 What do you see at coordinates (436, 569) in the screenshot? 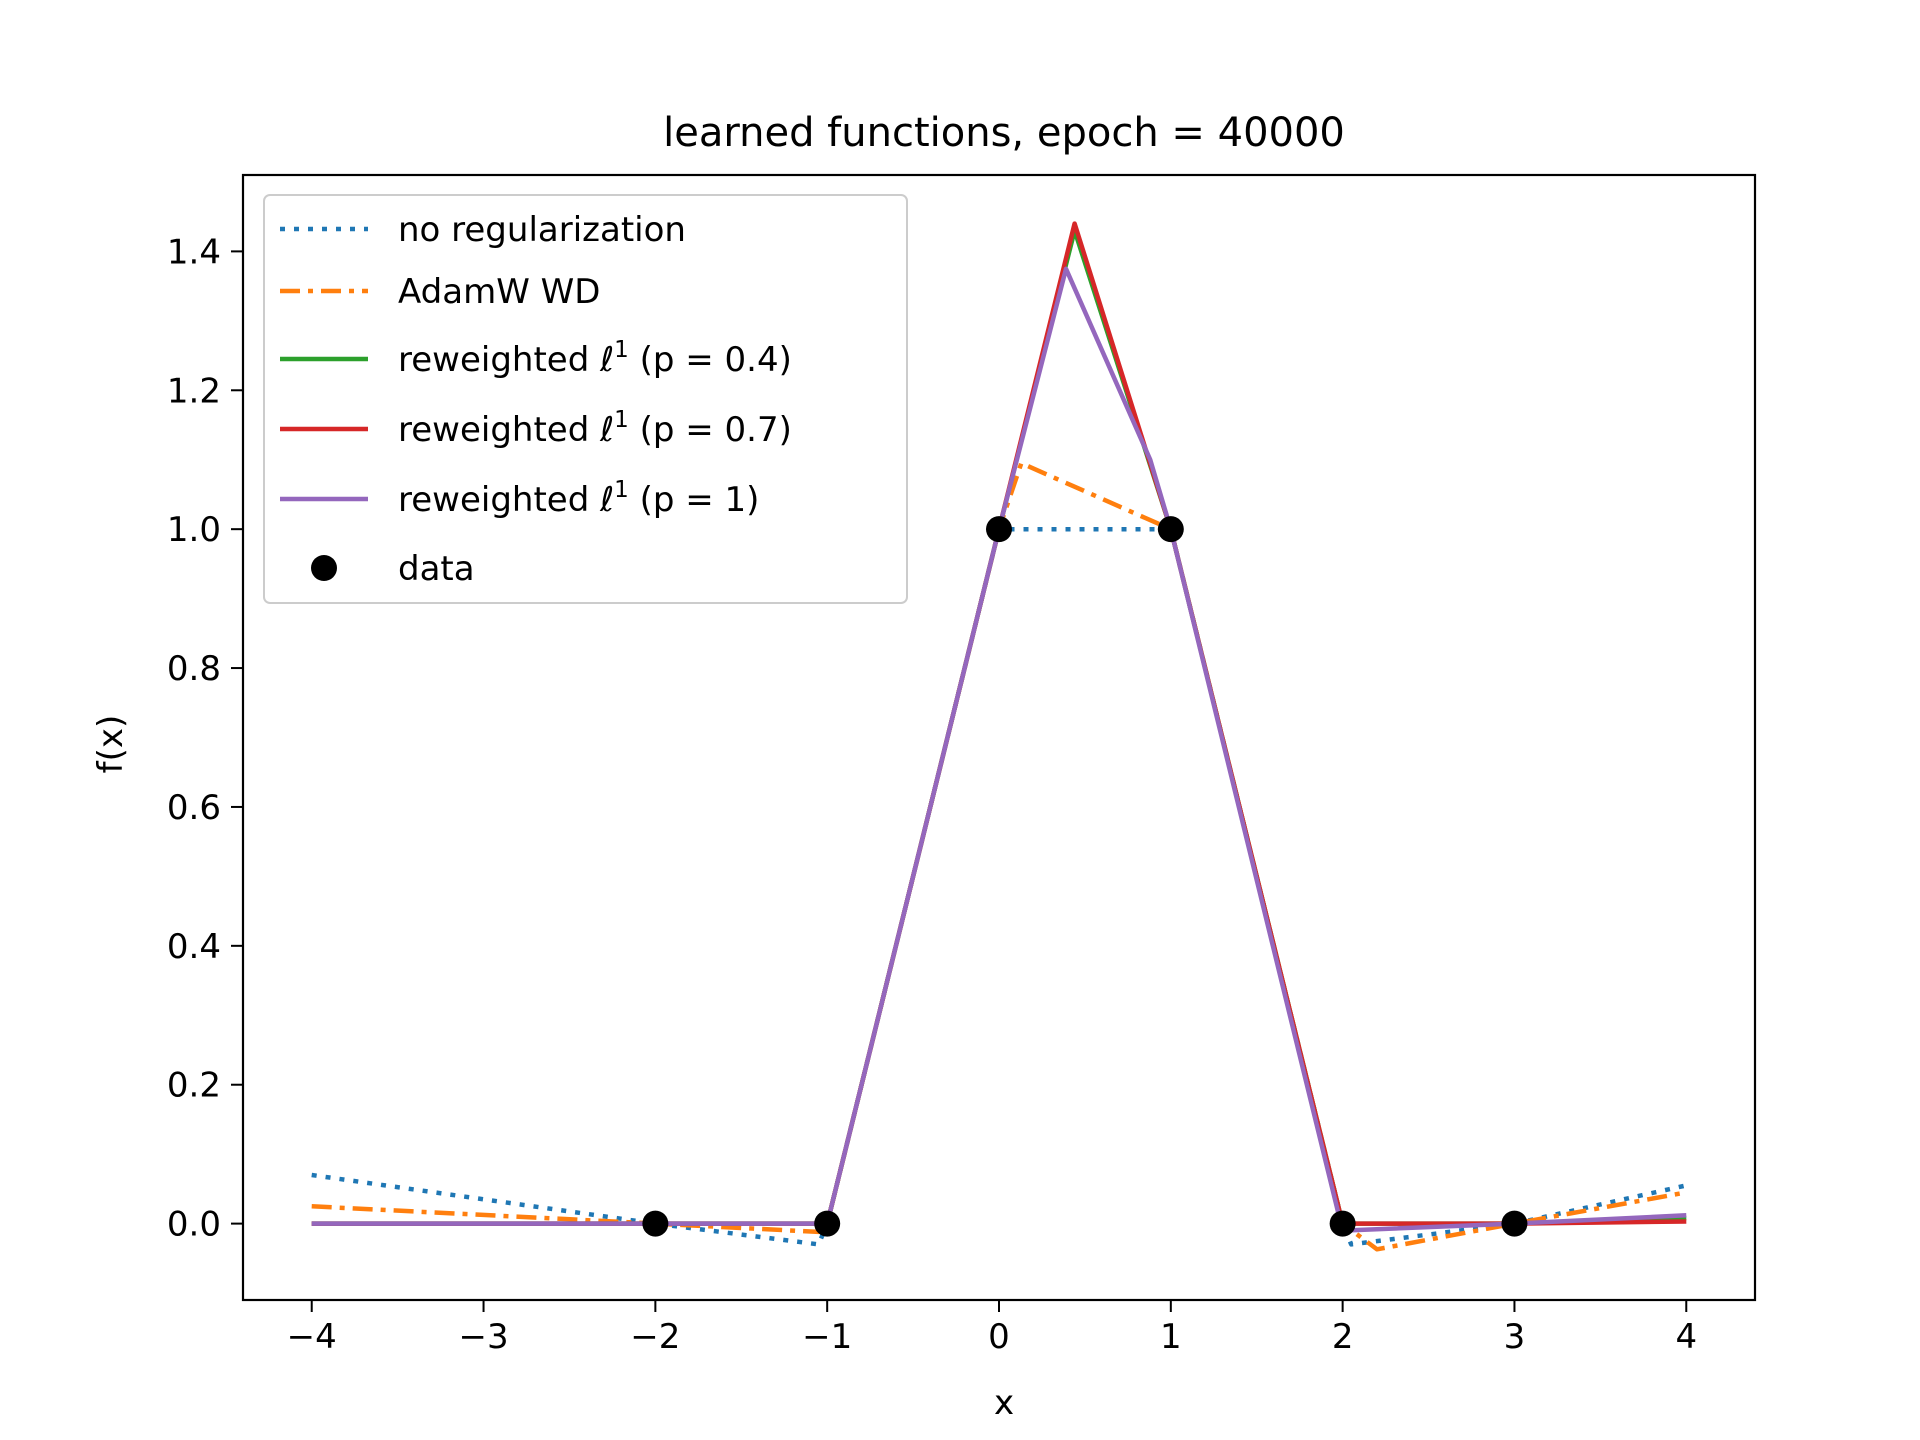
I see `legend-label-data: data` at bounding box center [436, 569].